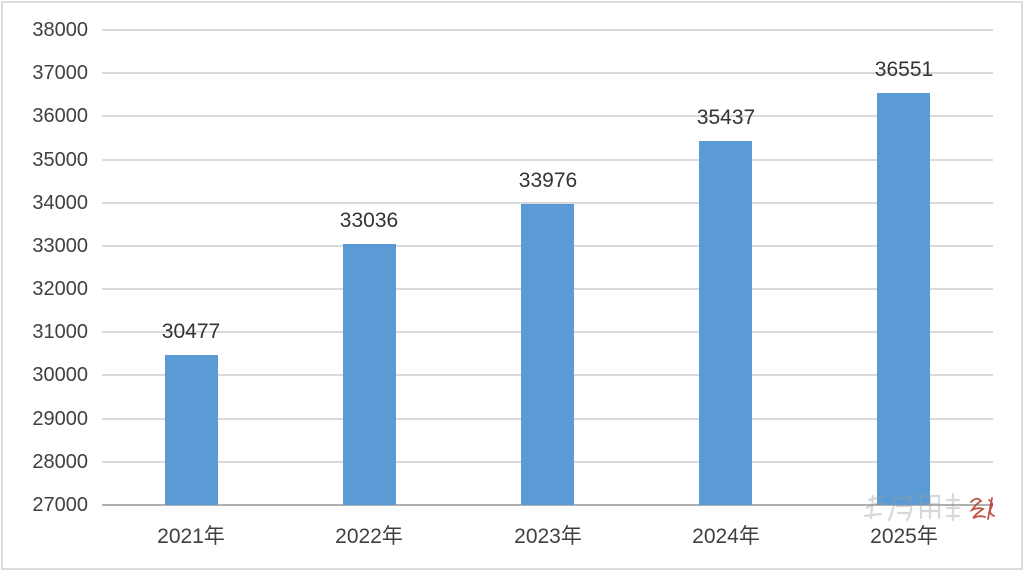  Describe the element at coordinates (60, 246) in the screenshot. I see `y-tick-label: 33000` at that location.